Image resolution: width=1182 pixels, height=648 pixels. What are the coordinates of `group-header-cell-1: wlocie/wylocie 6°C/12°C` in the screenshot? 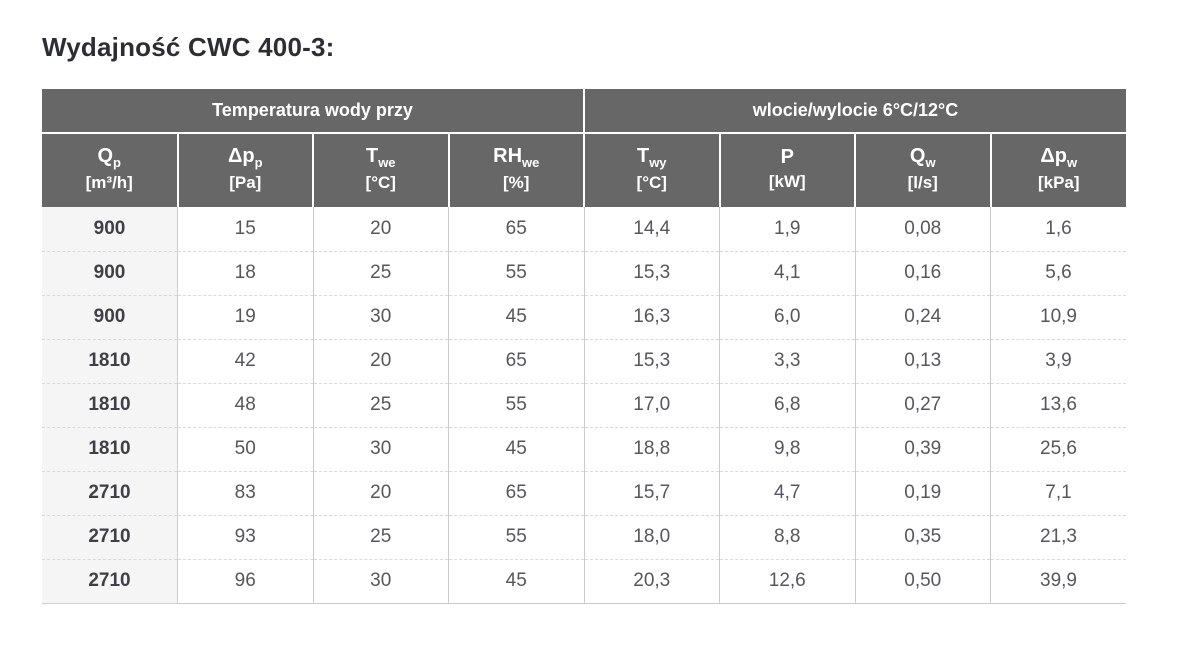 It's located at (854, 111).